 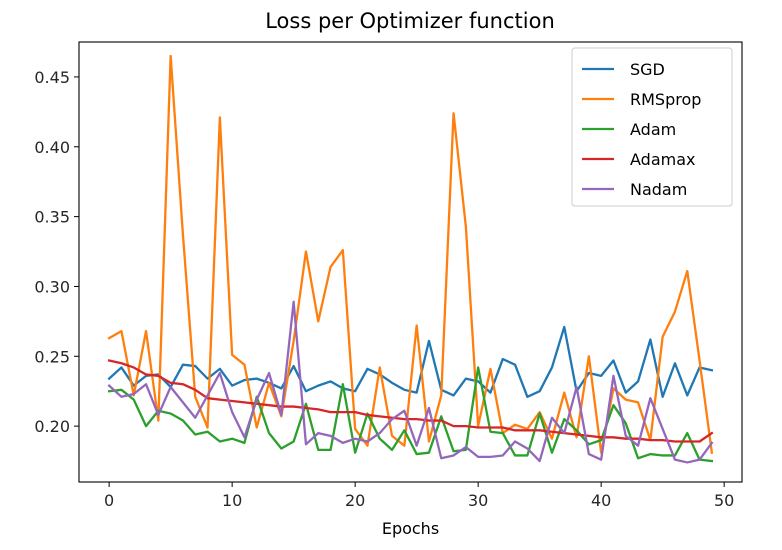 I want to click on legend-label-adamax: Adamax, so click(x=662, y=159).